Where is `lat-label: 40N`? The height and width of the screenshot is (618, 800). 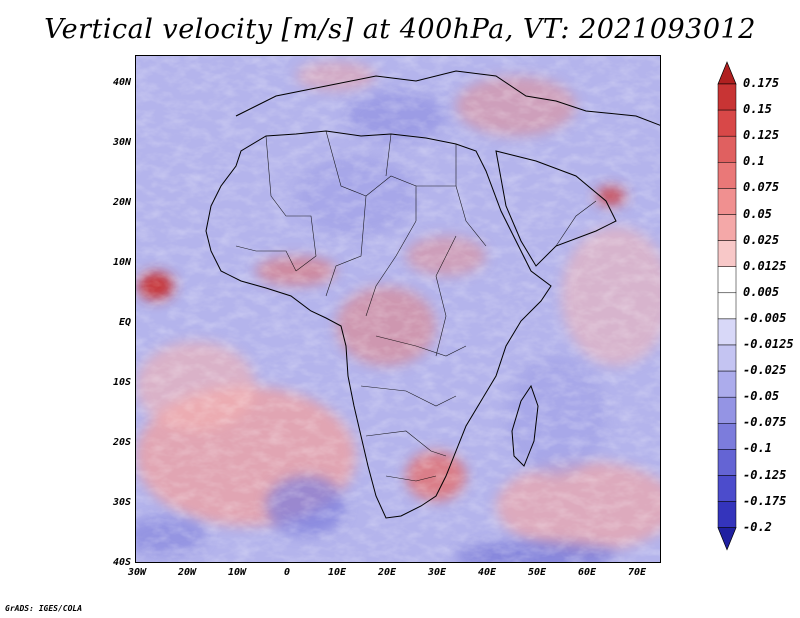
lat-label: 40N is located at coordinates (121, 82).